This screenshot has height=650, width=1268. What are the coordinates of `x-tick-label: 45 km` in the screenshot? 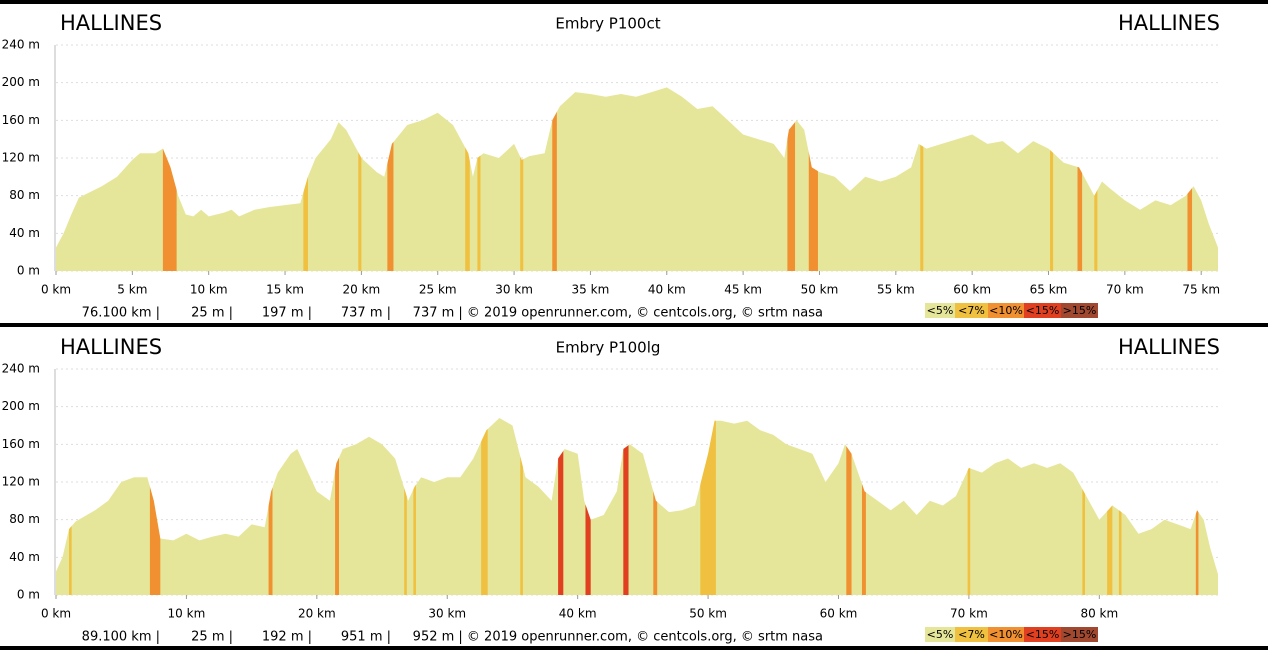 It's located at (743, 290).